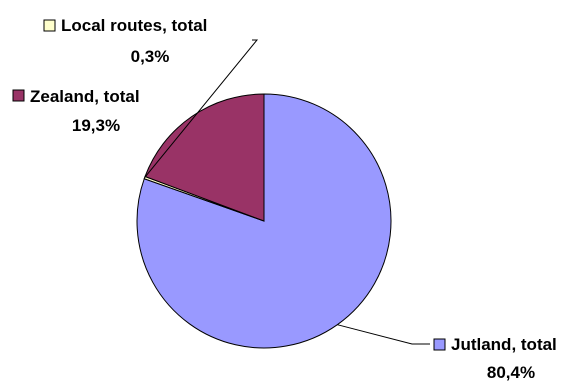 This screenshot has height=381, width=585. Describe the element at coordinates (125, 41) in the screenshot. I see `label-local-routes: Local routes, total 0,3%` at that location.